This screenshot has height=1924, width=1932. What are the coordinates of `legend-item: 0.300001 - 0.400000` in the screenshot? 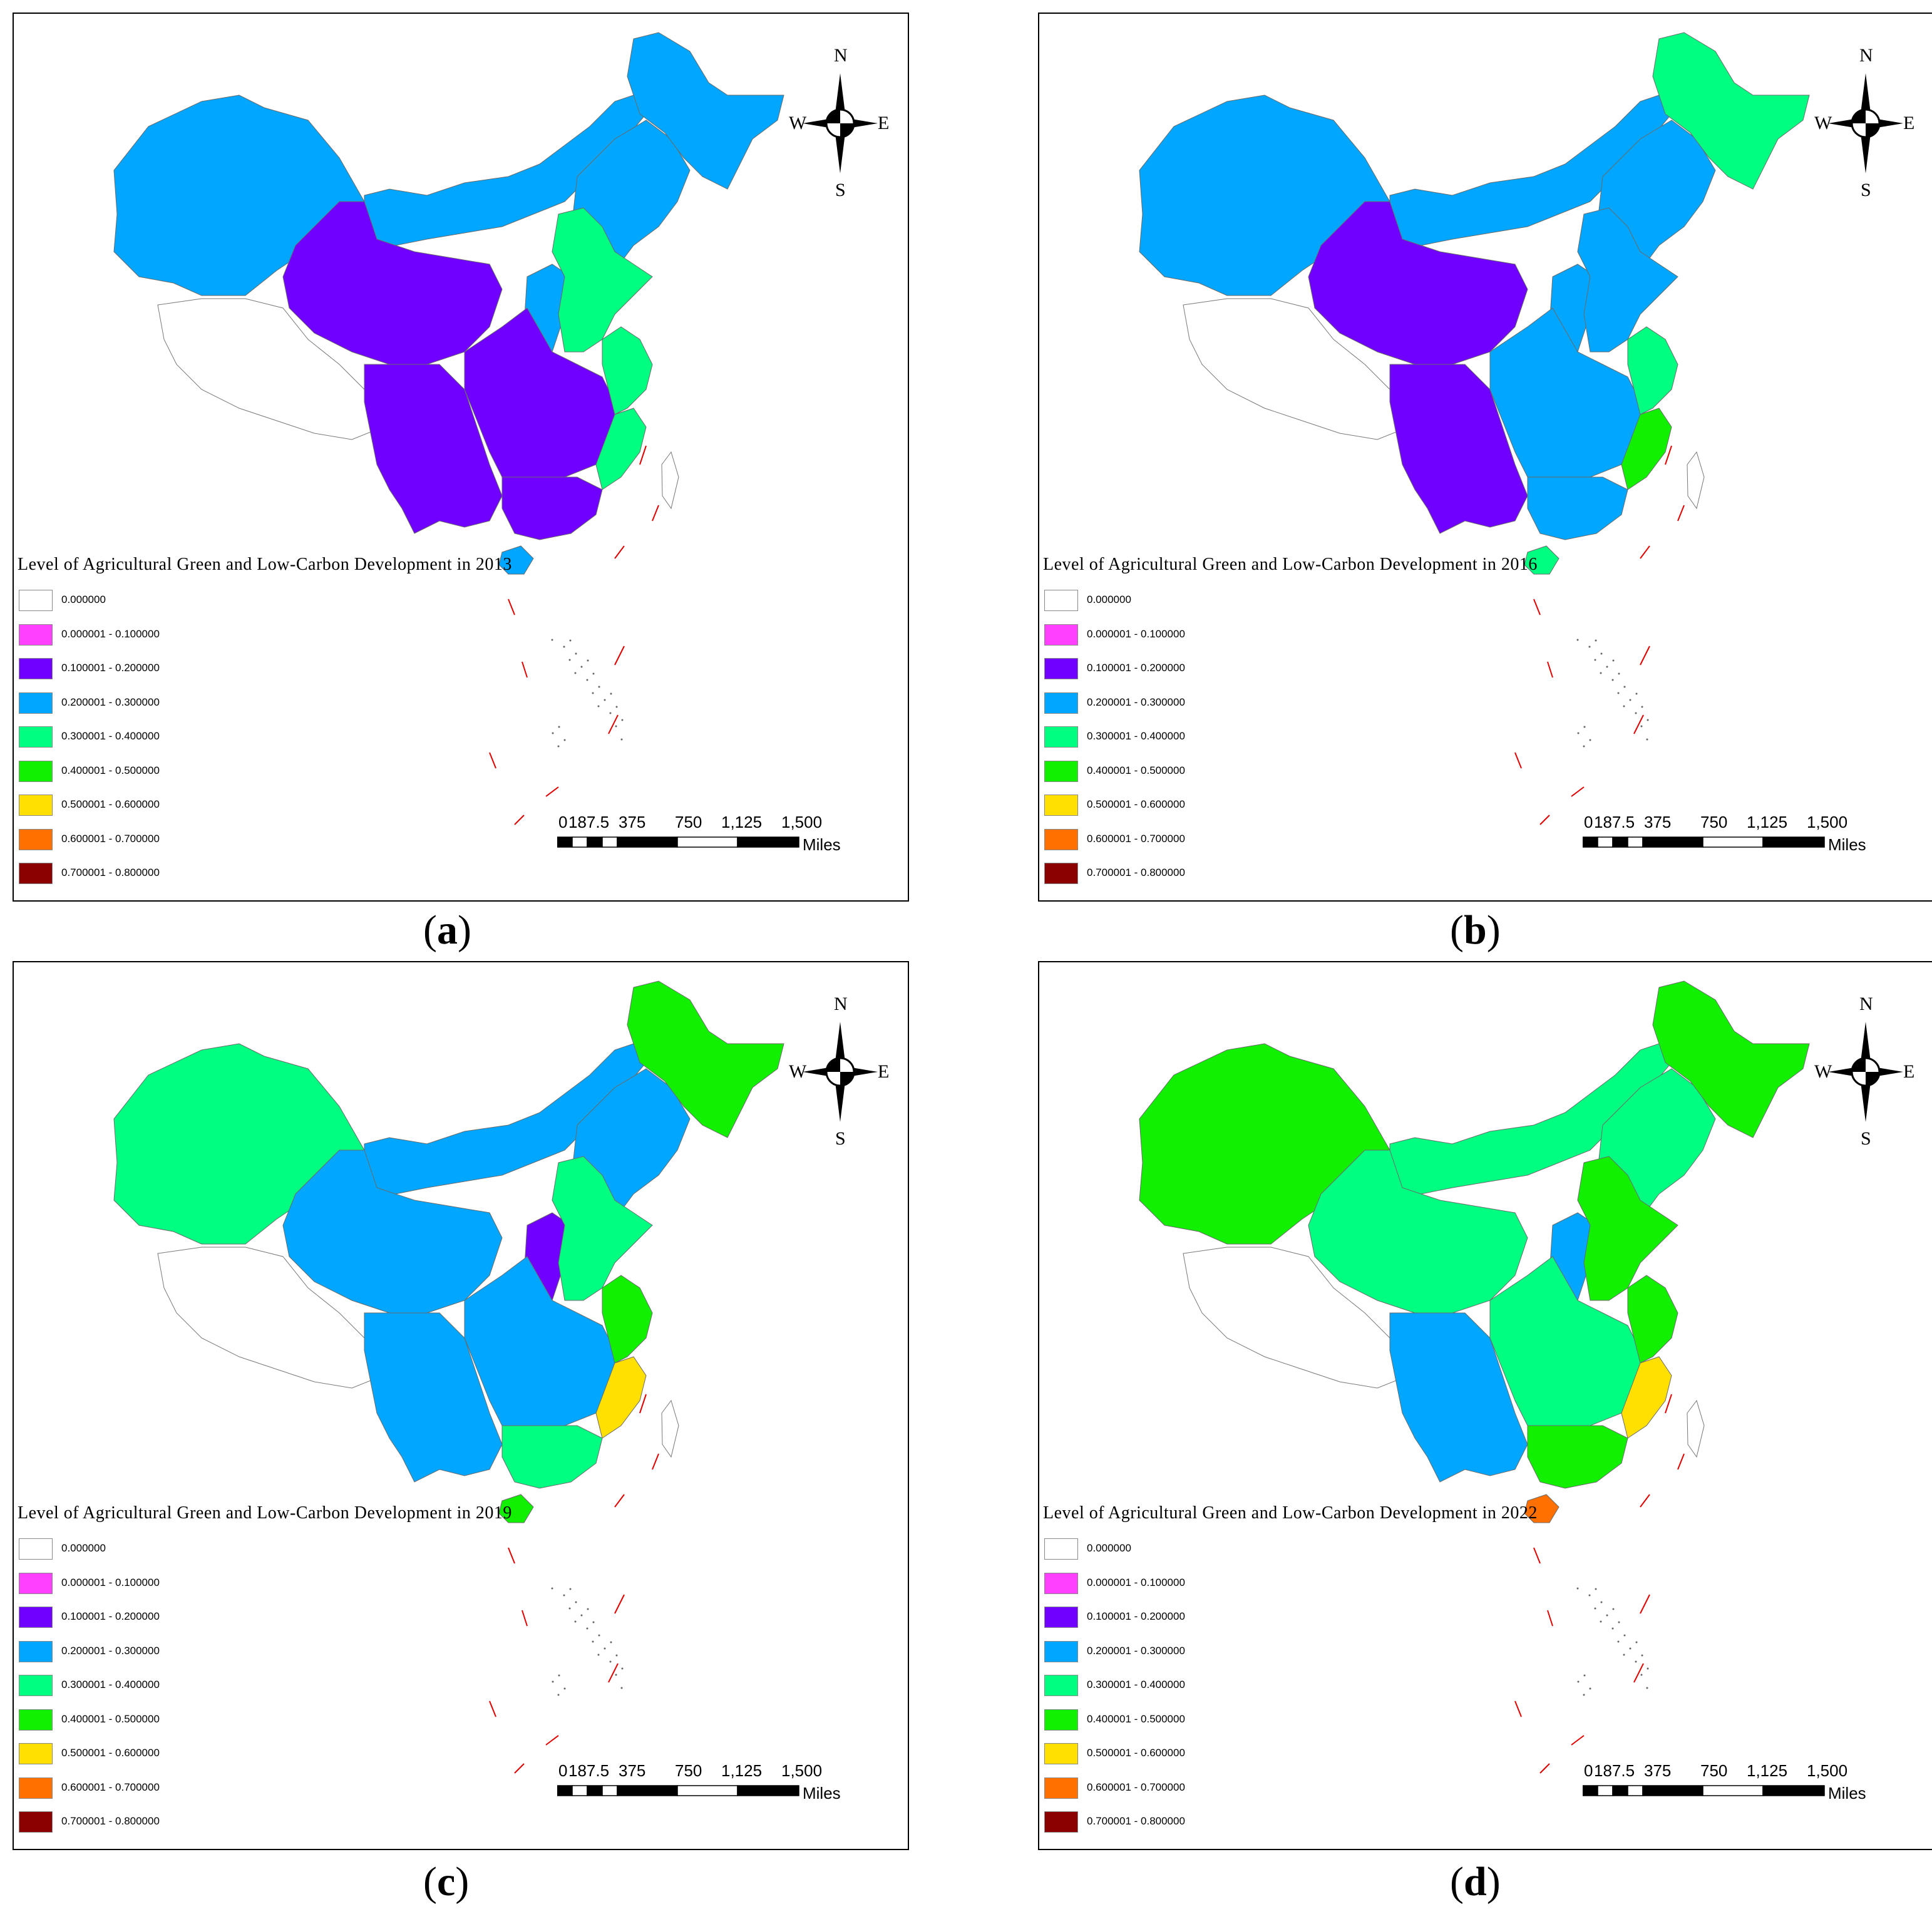 It's located at (144, 738).